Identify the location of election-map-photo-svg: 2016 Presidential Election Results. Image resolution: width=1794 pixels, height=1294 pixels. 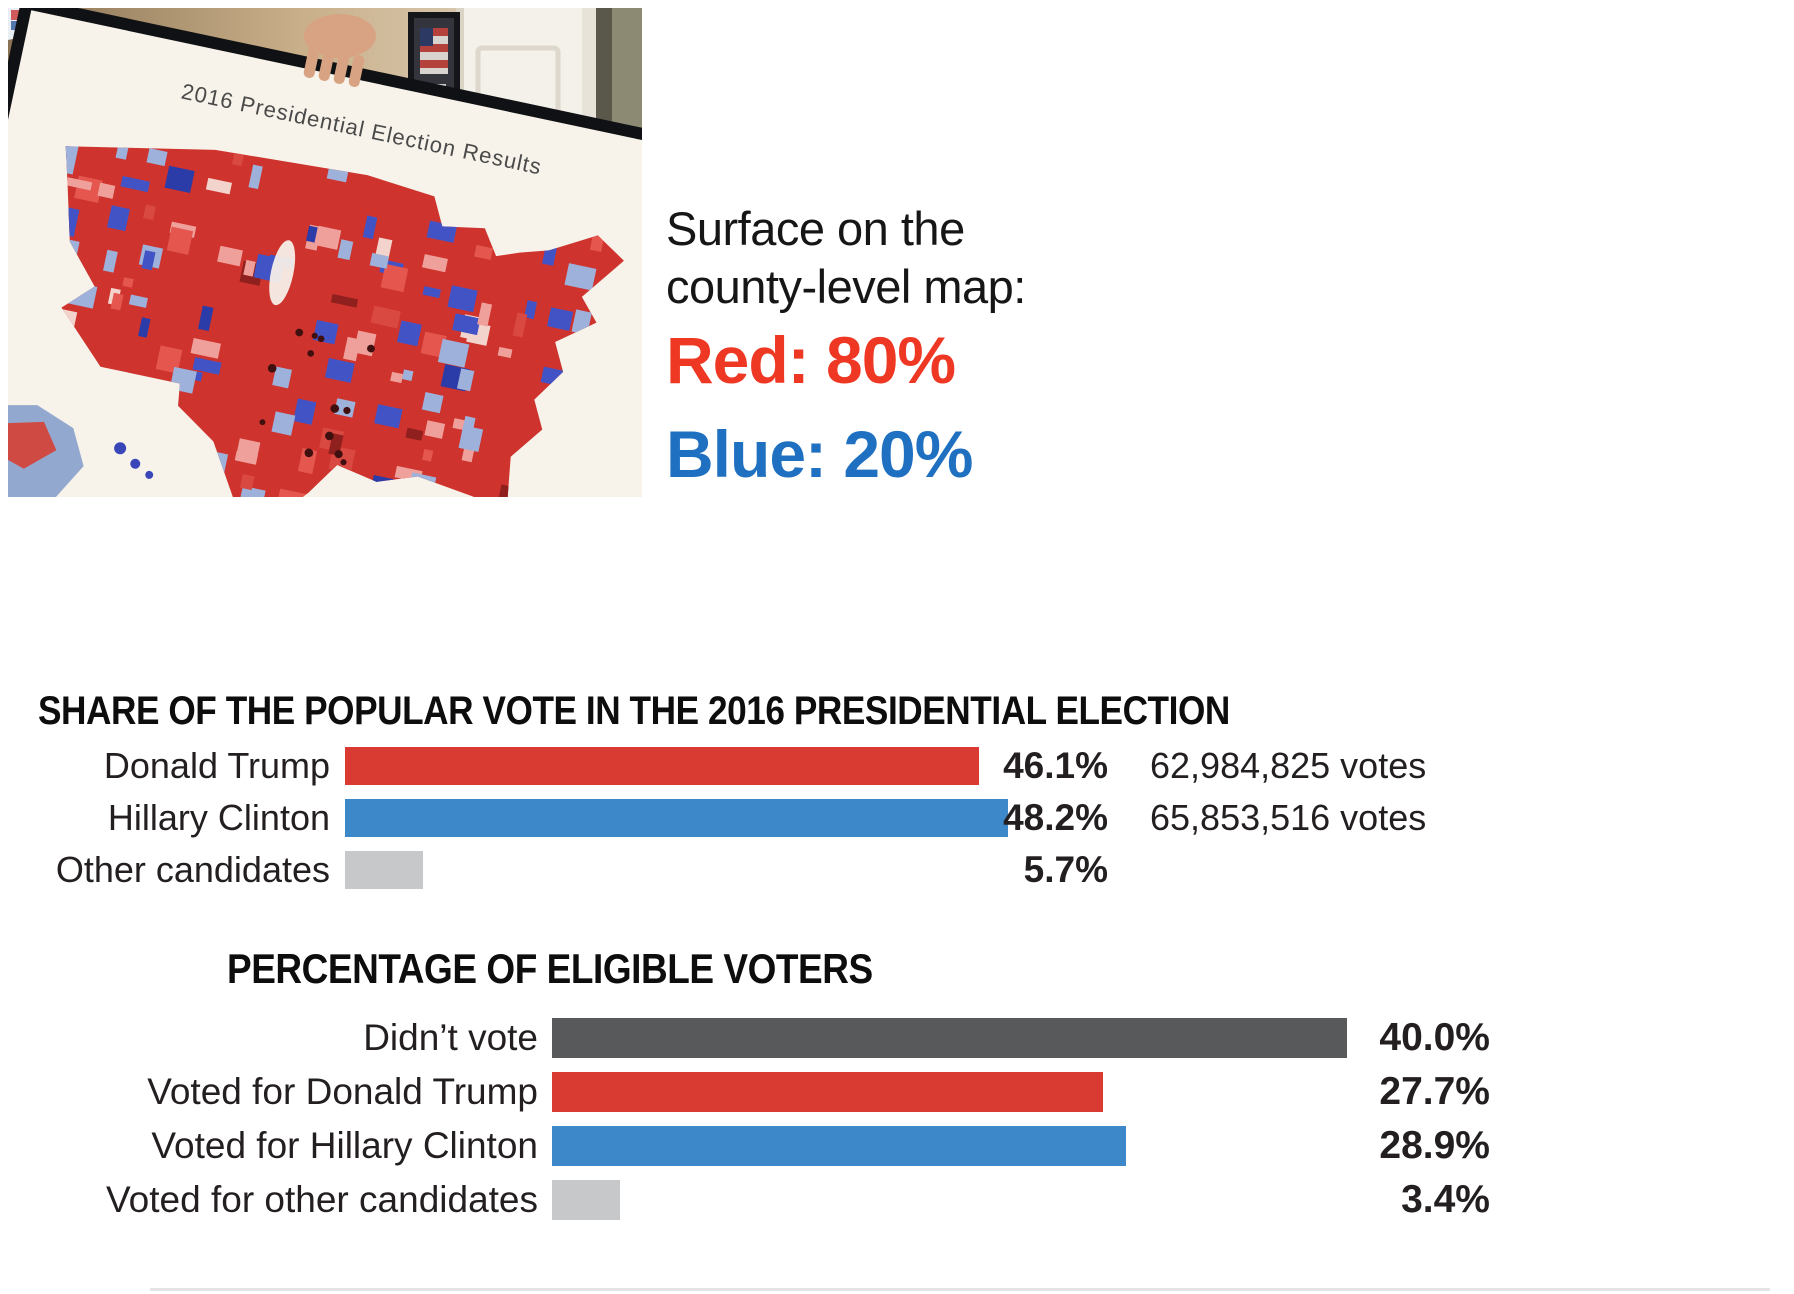
(325, 252).